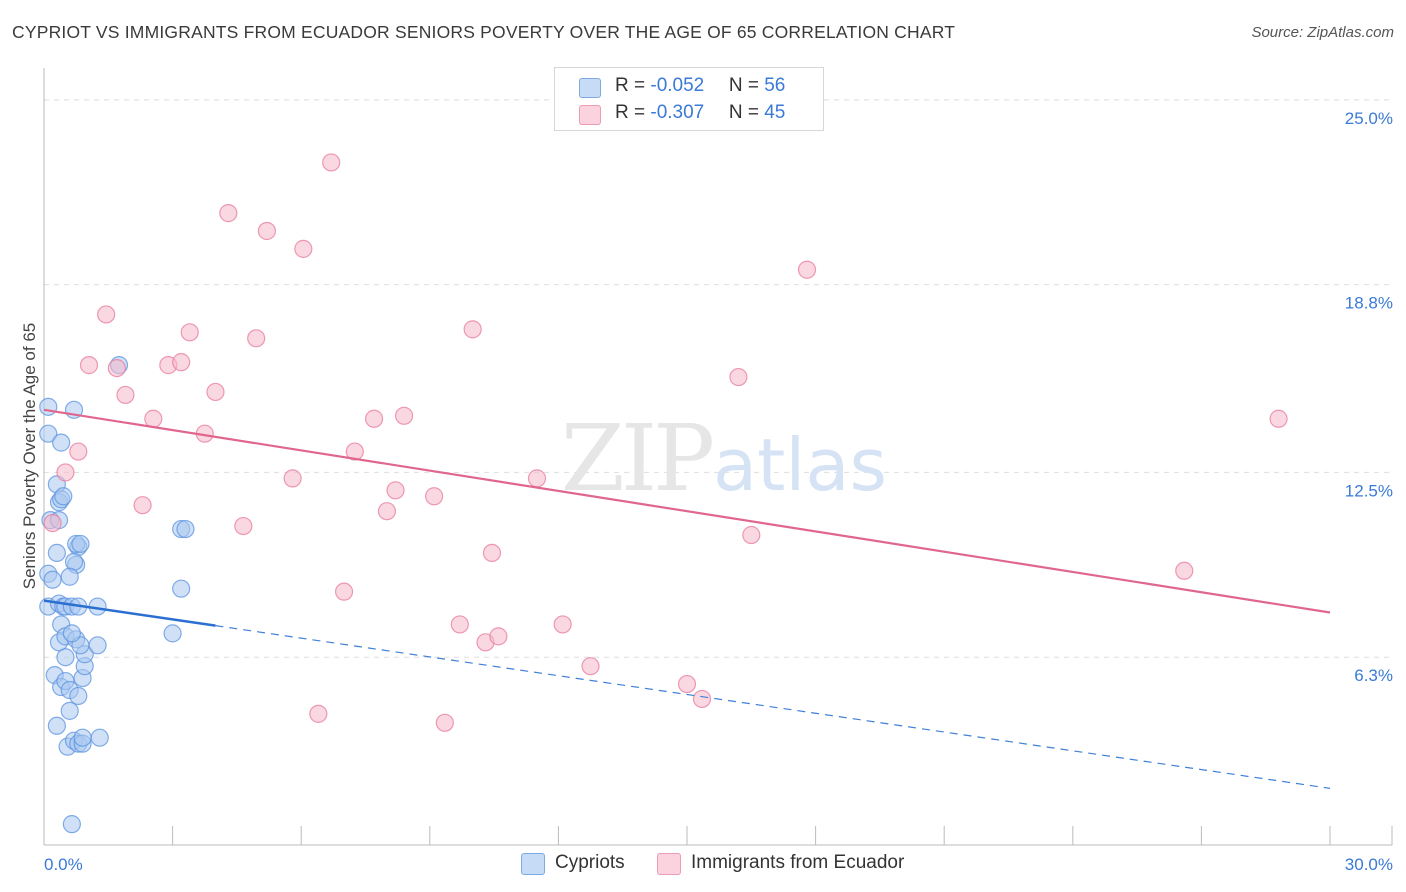  What do you see at coordinates (775, 112) in the screenshot?
I see `n-value: 45` at bounding box center [775, 112].